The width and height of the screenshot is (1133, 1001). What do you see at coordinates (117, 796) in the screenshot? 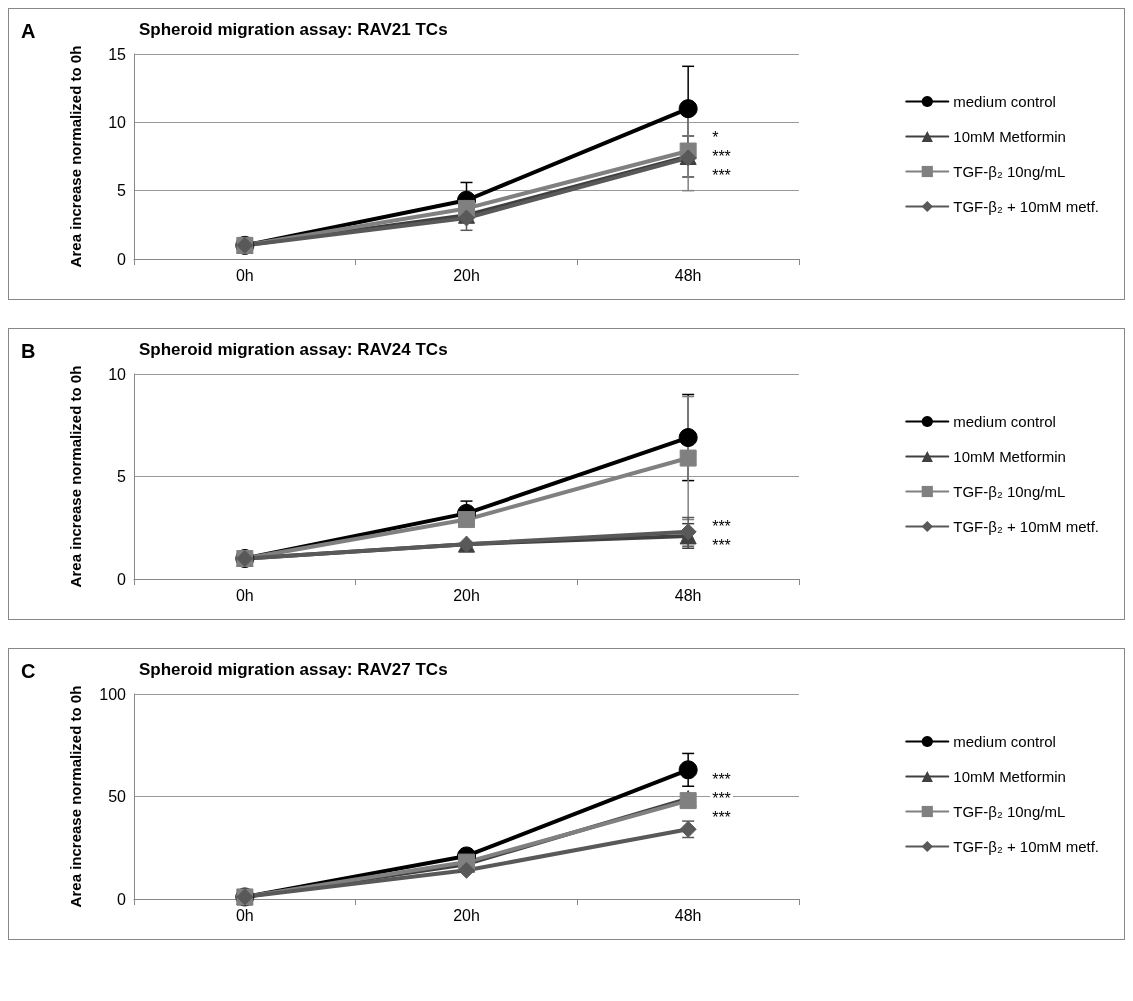
I see `y-tick-label: 50` at bounding box center [117, 796].